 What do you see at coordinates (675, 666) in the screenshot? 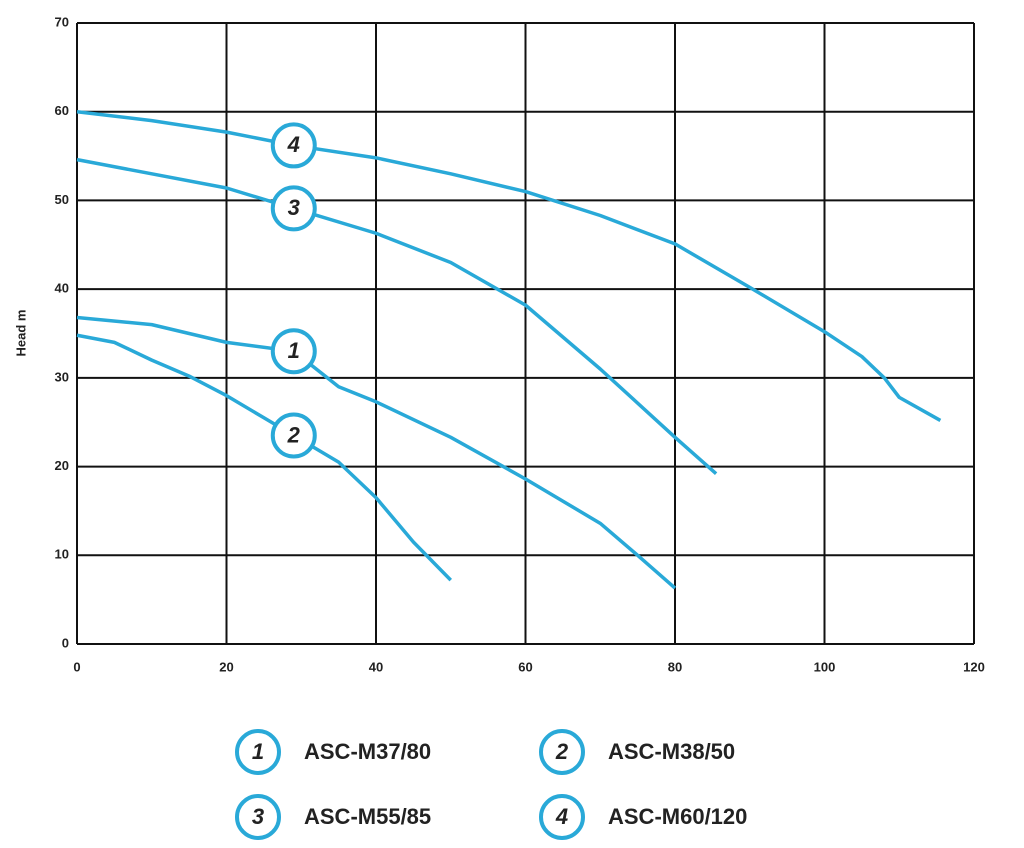
I see `x-tick-label: 80` at bounding box center [675, 666].